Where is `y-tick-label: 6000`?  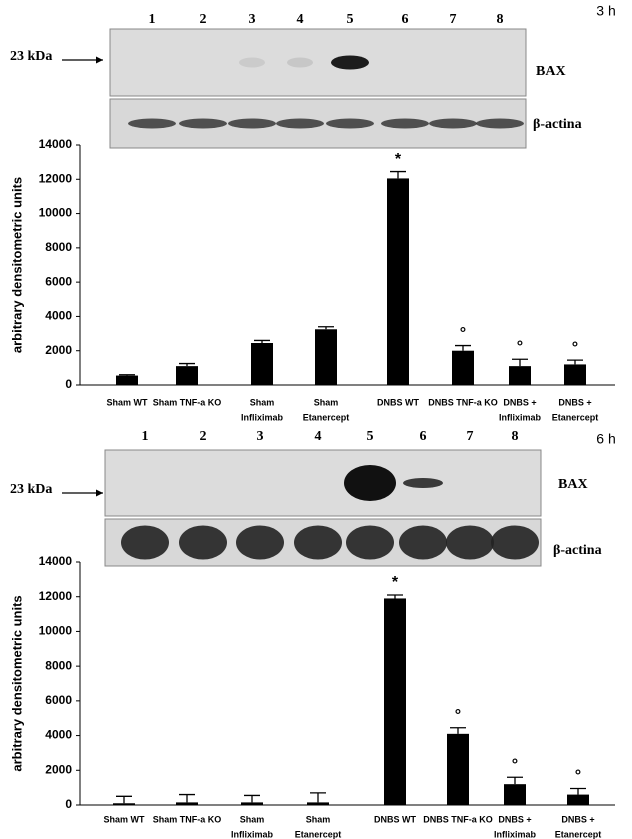
y-tick-label: 6000 is located at coordinates (58, 700).